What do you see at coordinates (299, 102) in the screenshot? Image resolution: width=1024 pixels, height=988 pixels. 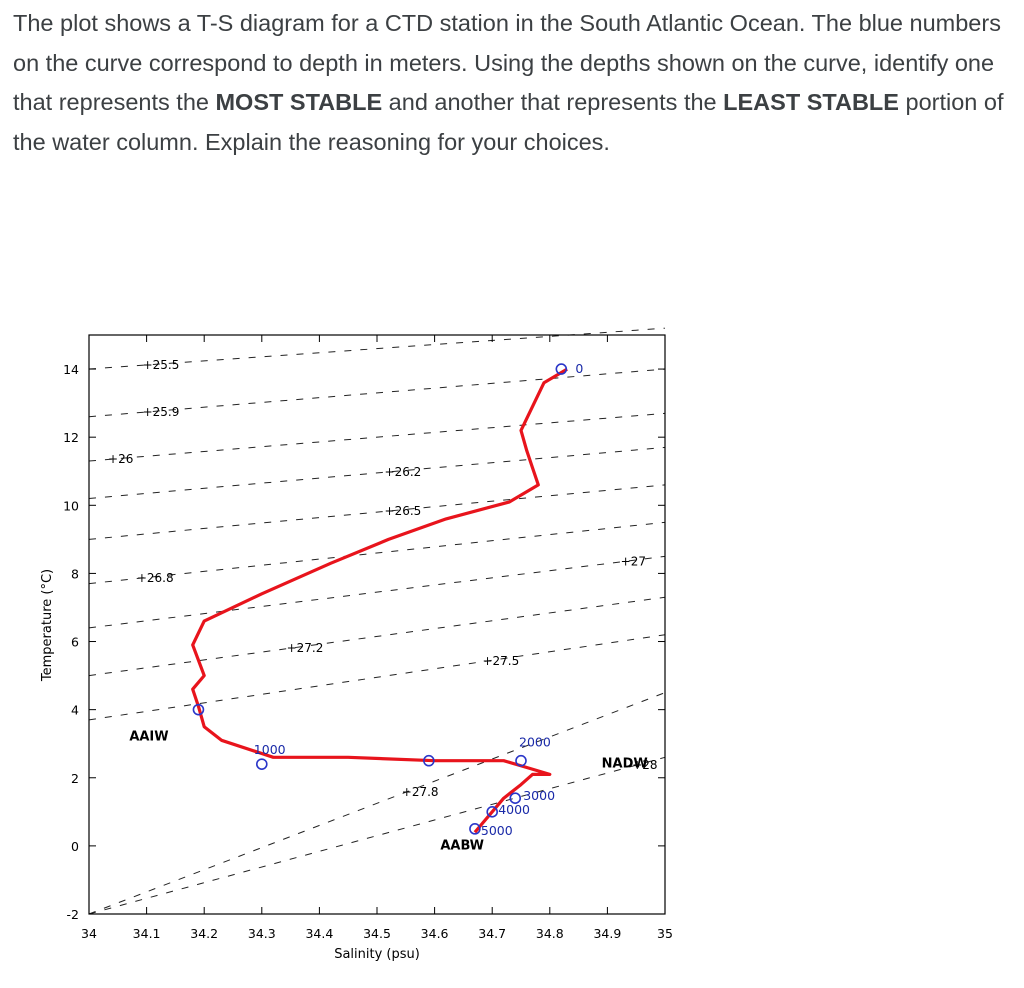 I see `most-stable-emphasis: MOST STABLE` at bounding box center [299, 102].